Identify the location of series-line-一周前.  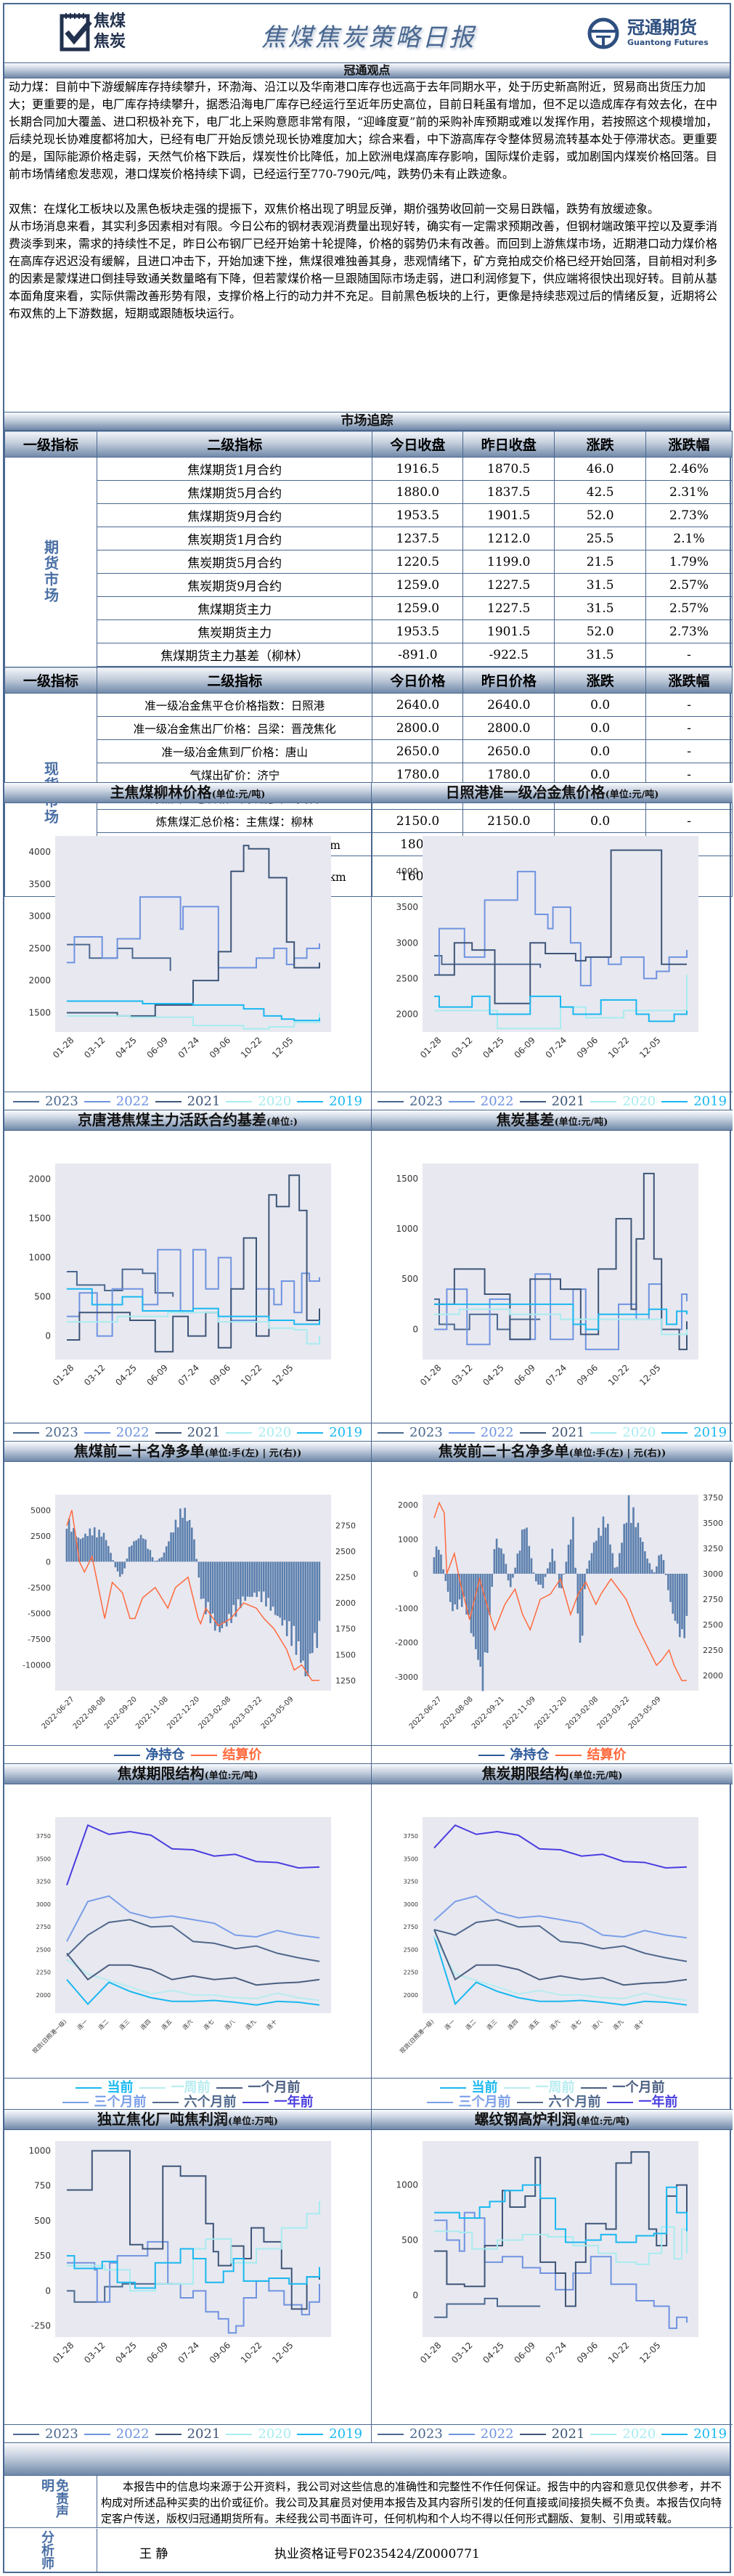
(193, 1980).